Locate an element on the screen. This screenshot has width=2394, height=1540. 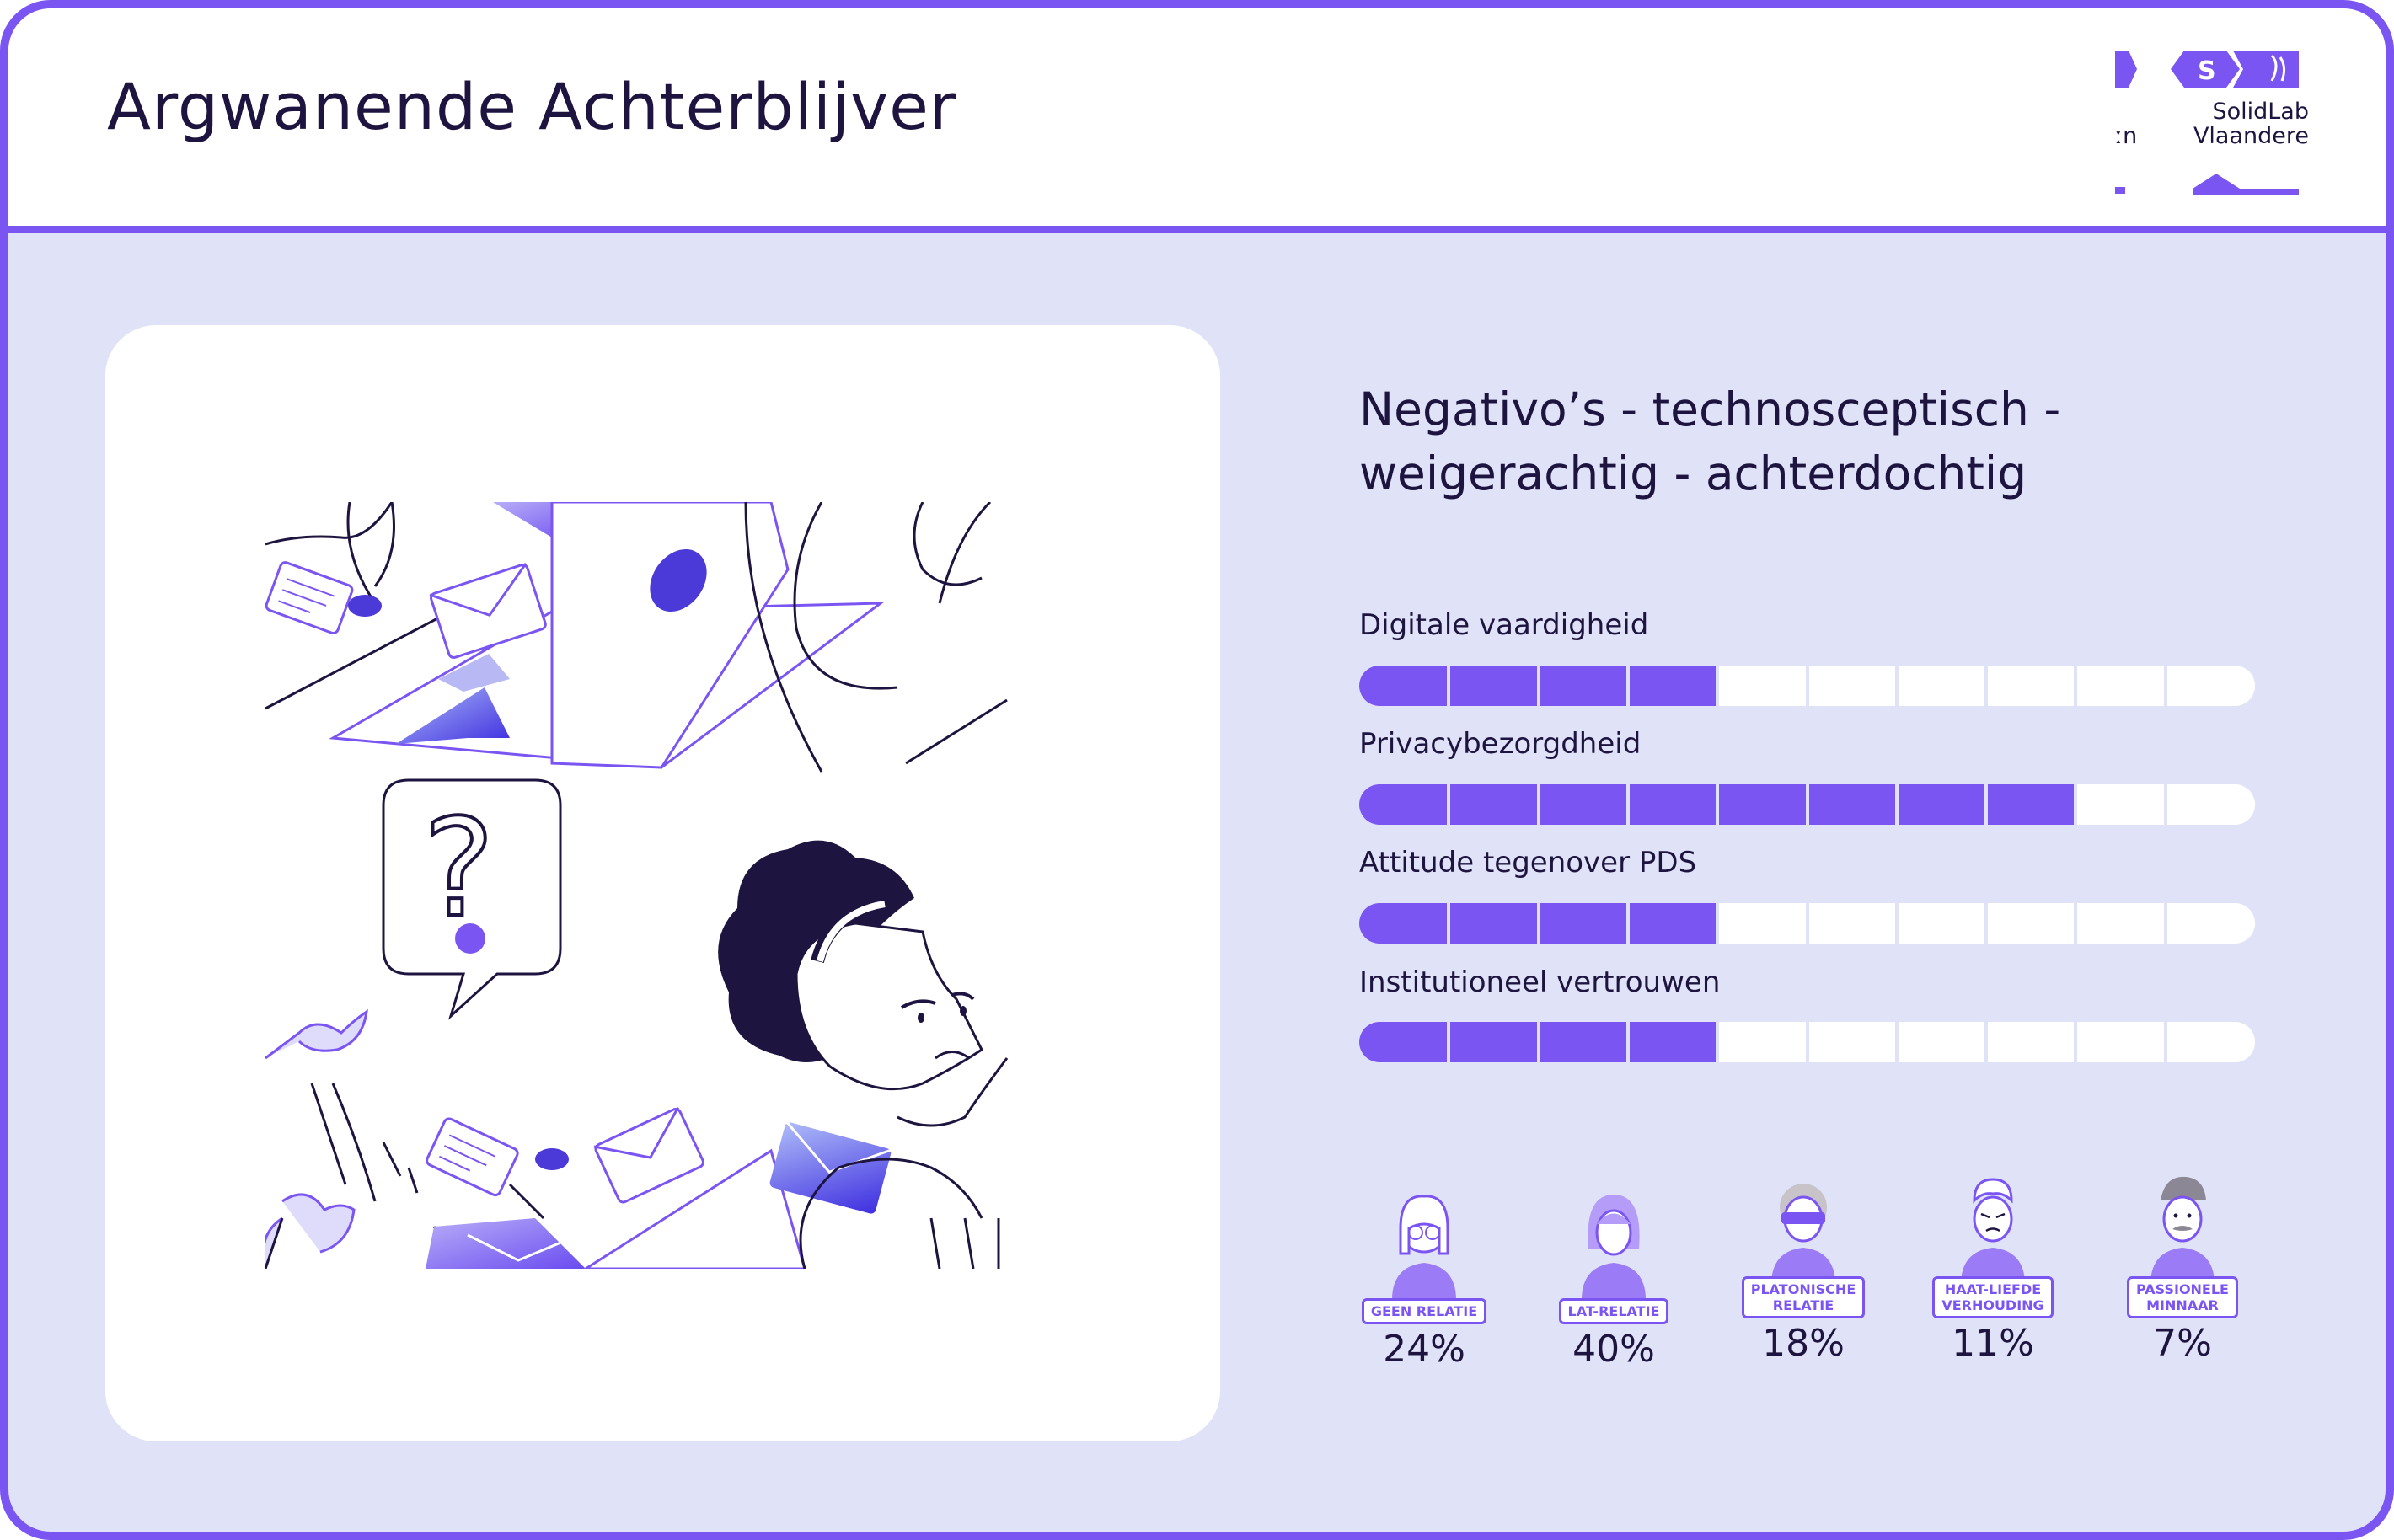
persona-item: PLATONISCHE RELATIE 18% is located at coordinates (1804, 1266).